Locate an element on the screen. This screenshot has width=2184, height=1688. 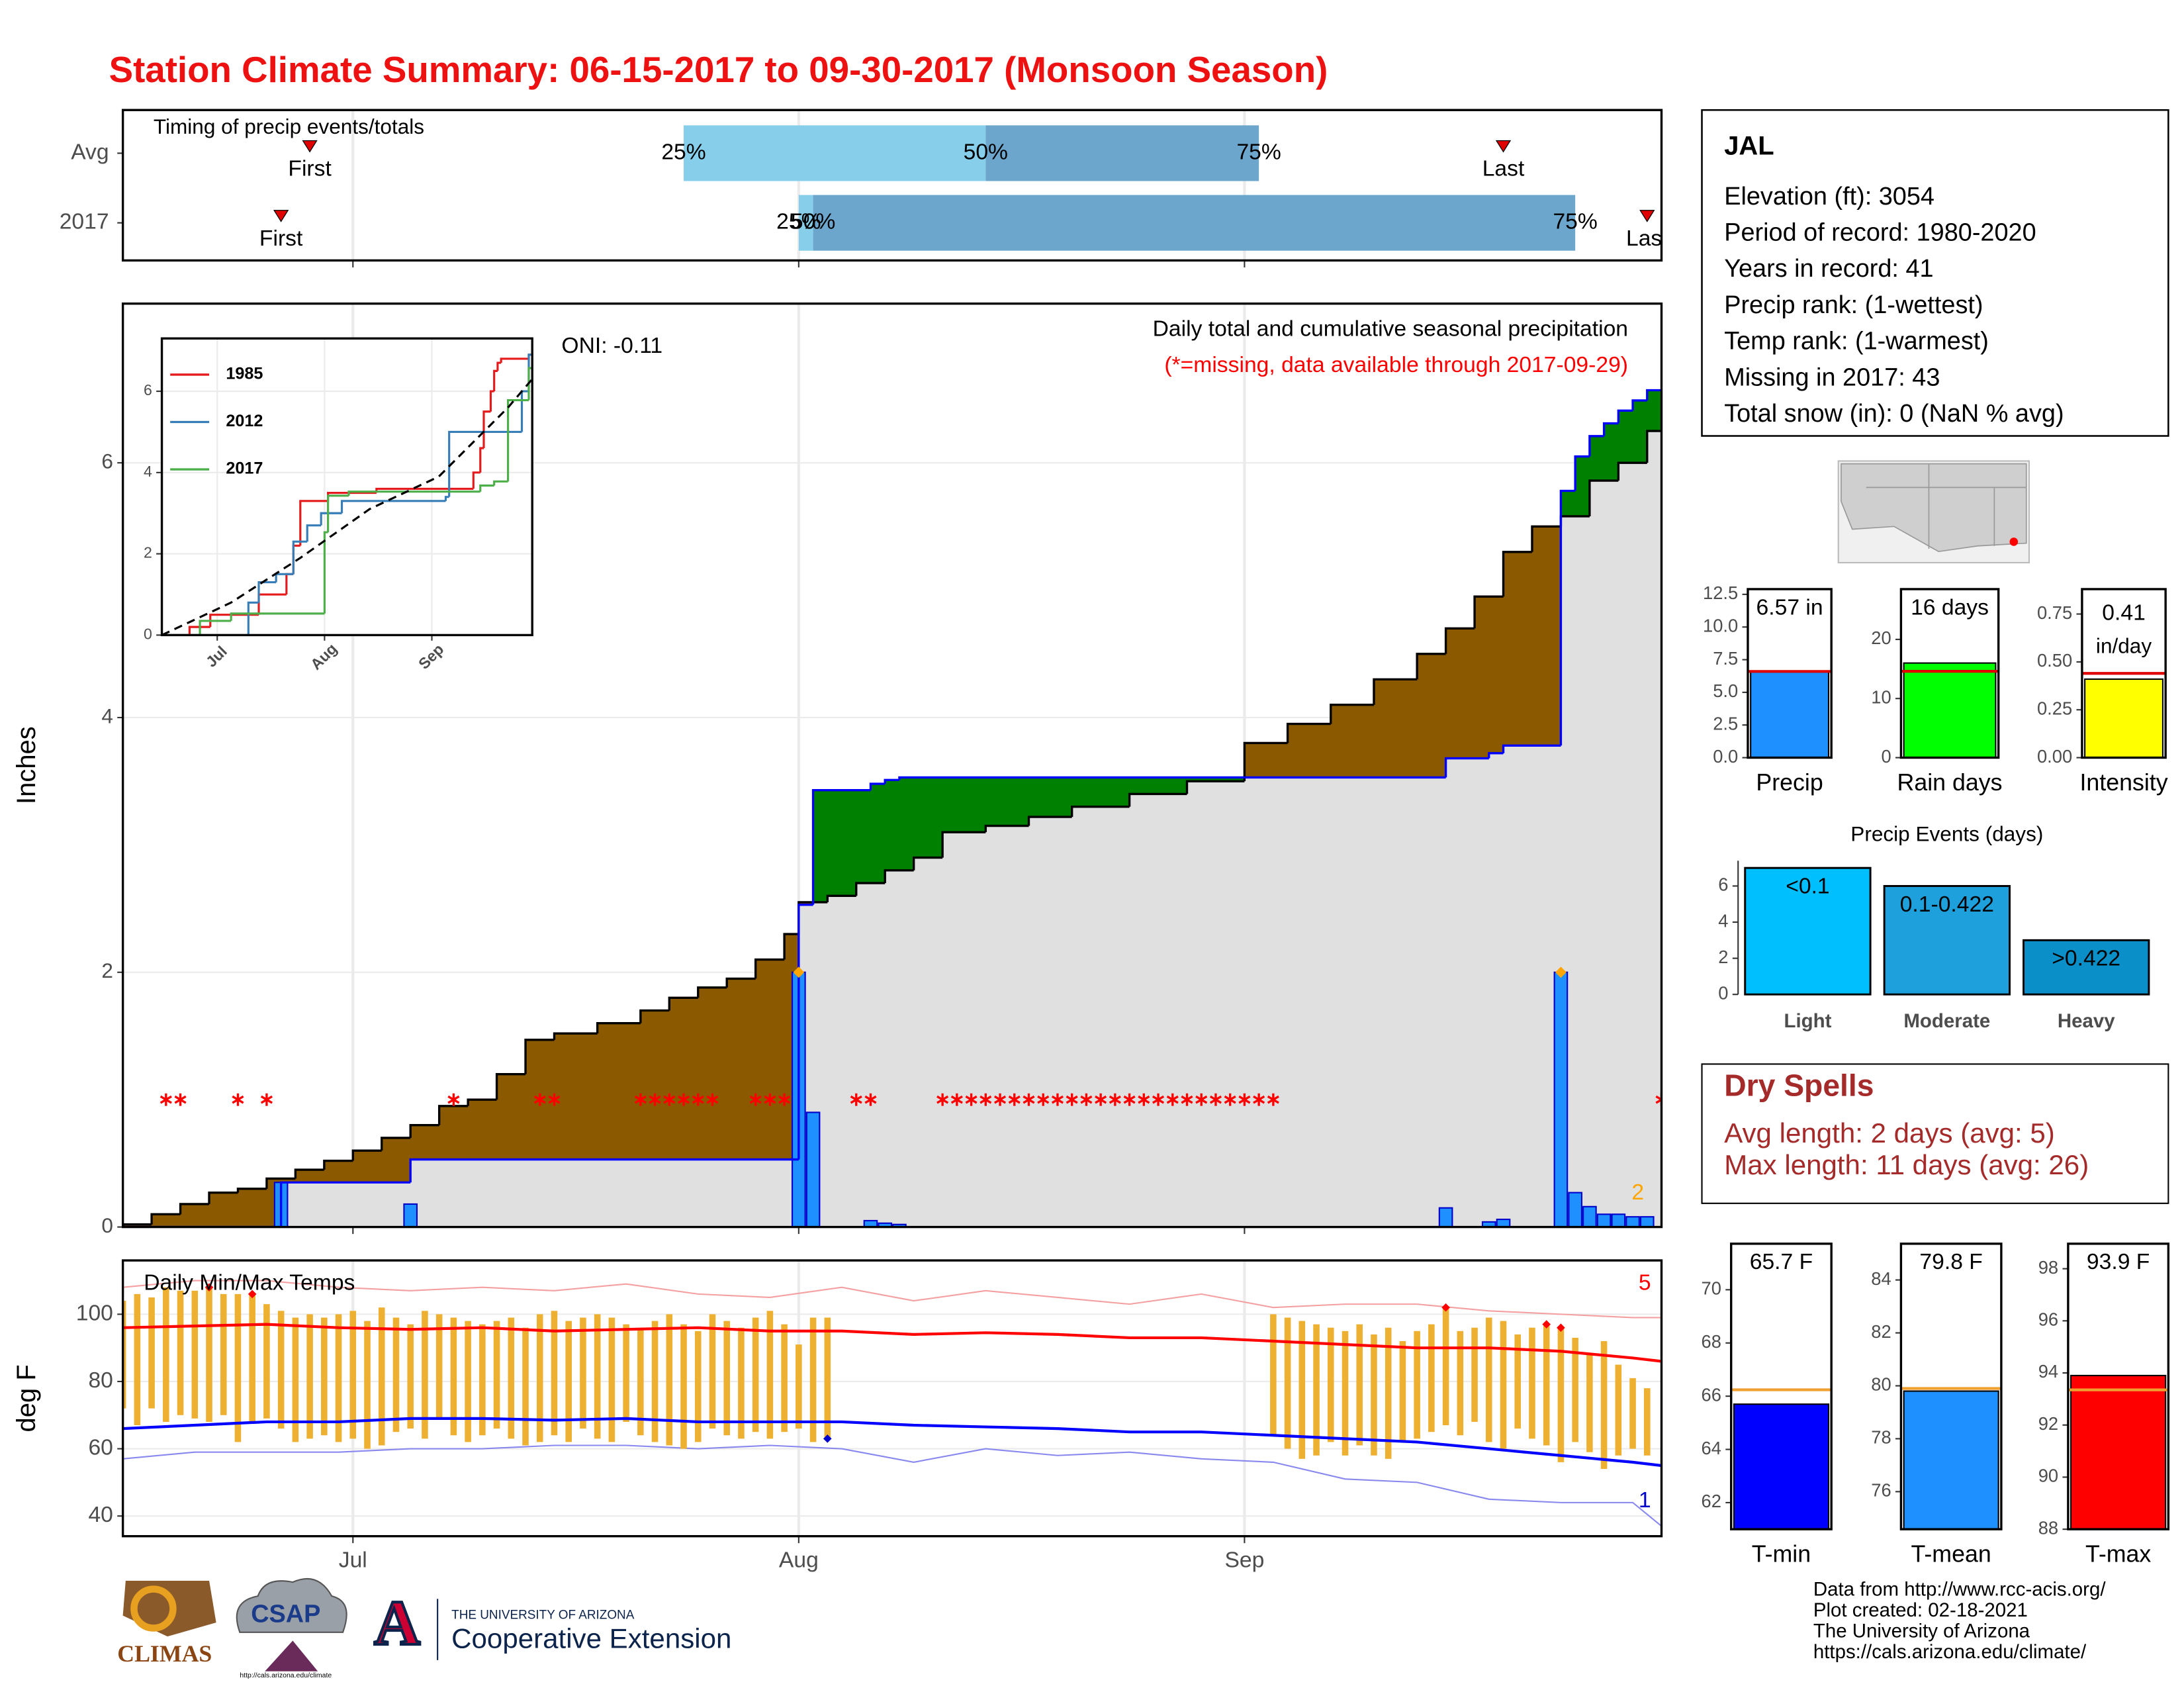
y-tick-label: 88 is located at coordinates (2048, 1527).